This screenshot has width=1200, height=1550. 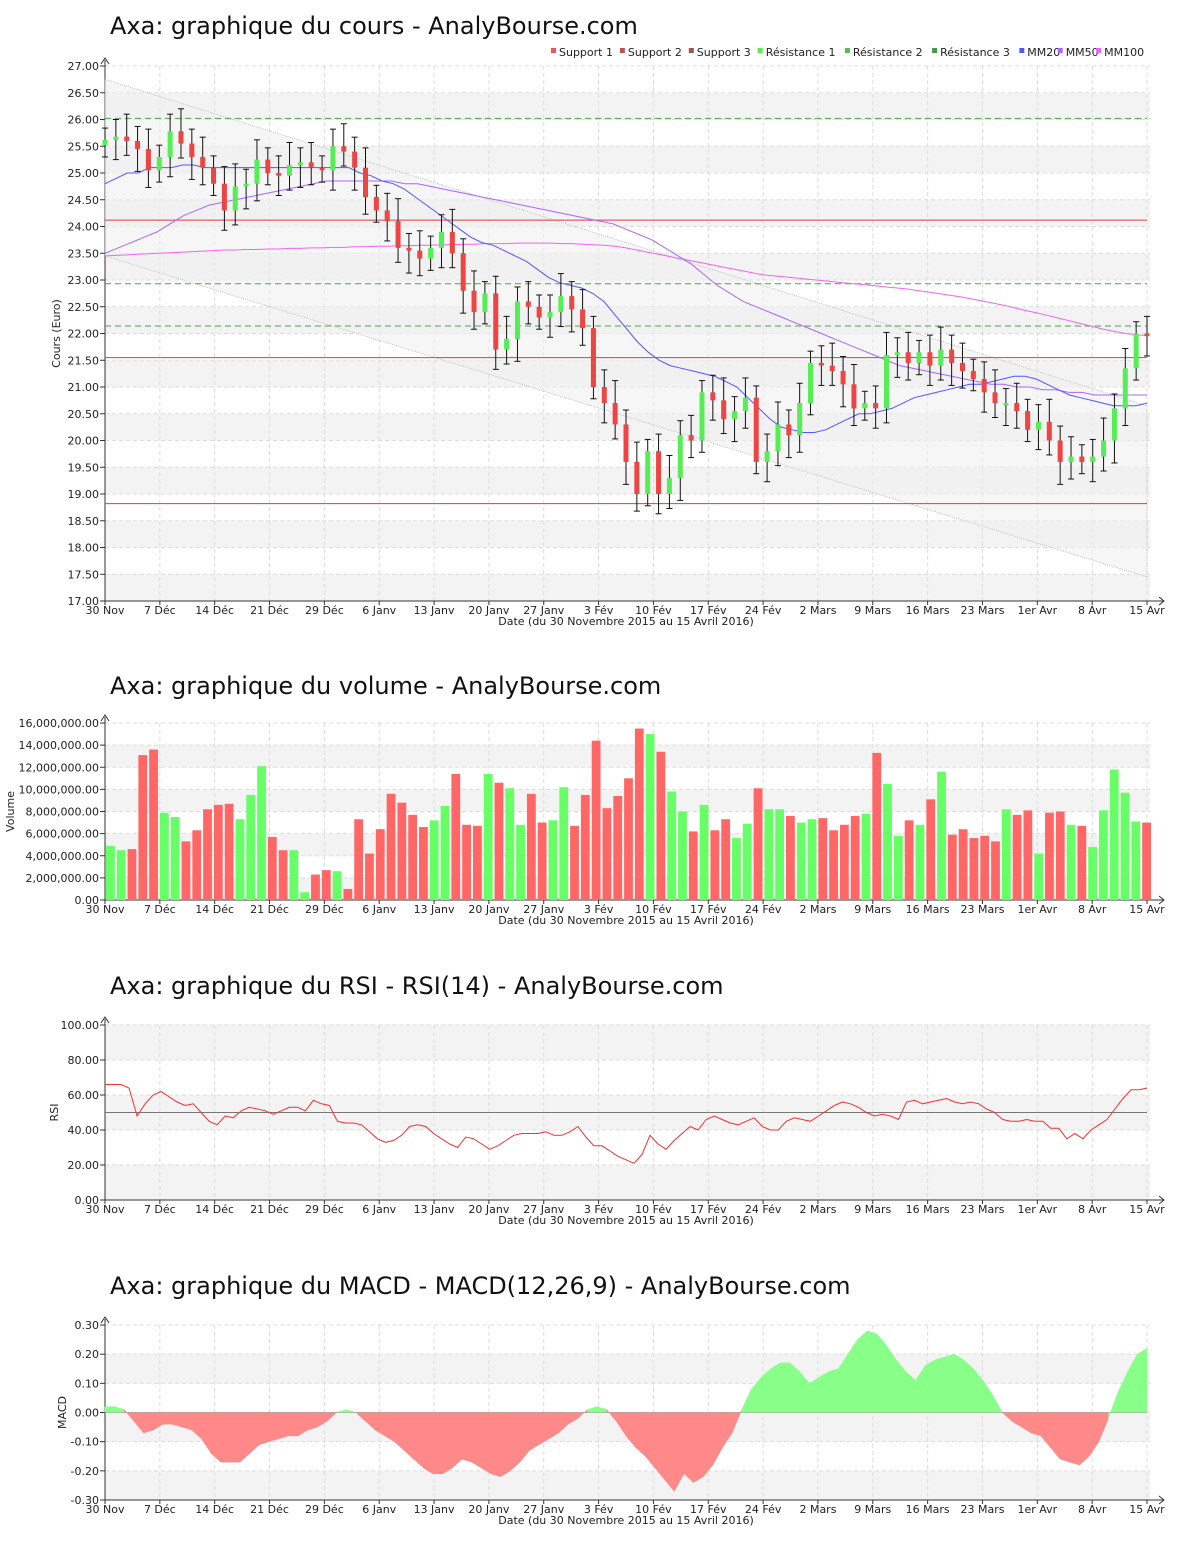 What do you see at coordinates (105, 1209) in the screenshot?
I see `x-tick-label: 30 Nov` at bounding box center [105, 1209].